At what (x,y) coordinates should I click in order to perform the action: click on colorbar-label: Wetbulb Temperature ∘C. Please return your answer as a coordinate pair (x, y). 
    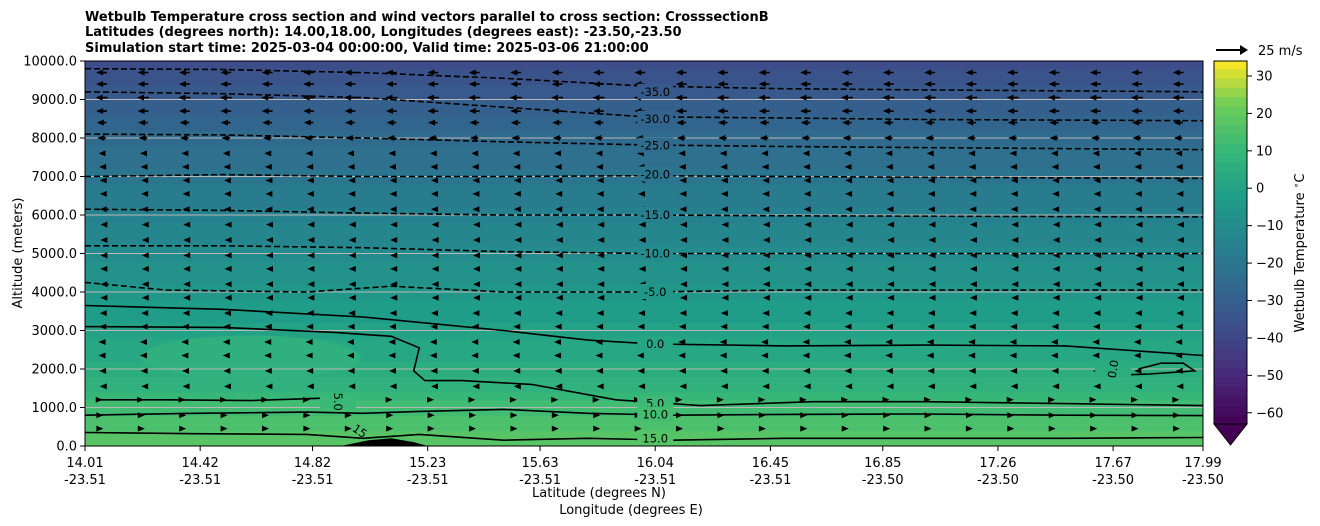
    Looking at the image, I should click on (1300, 253).